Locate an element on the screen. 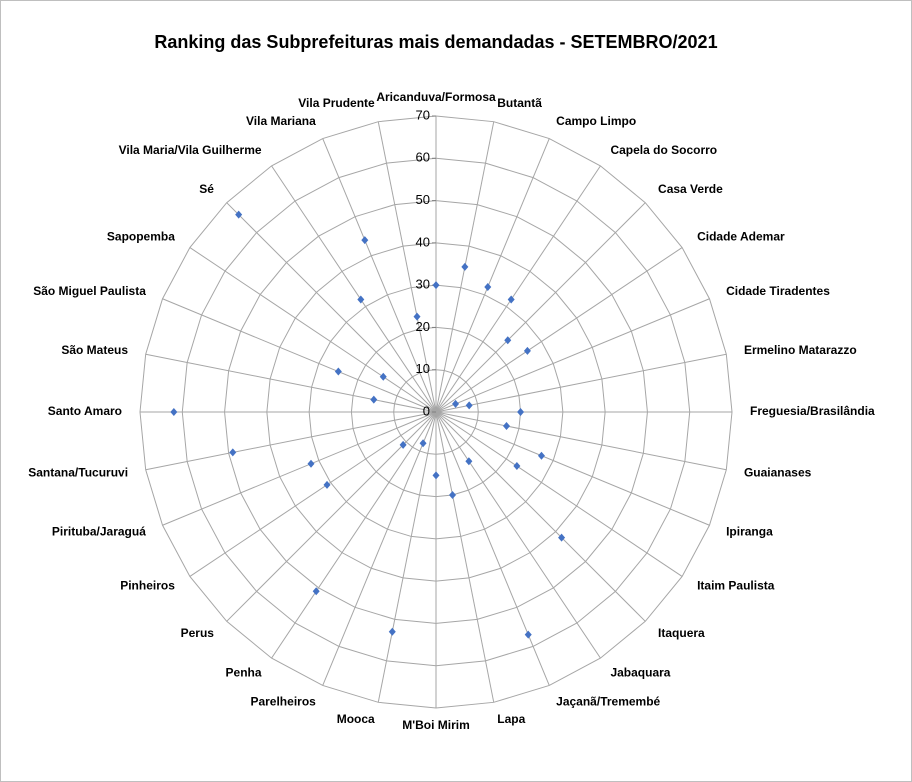 Image resolution: width=912 pixels, height=782 pixels. category-label: Vila Prudente is located at coordinates (336, 103).